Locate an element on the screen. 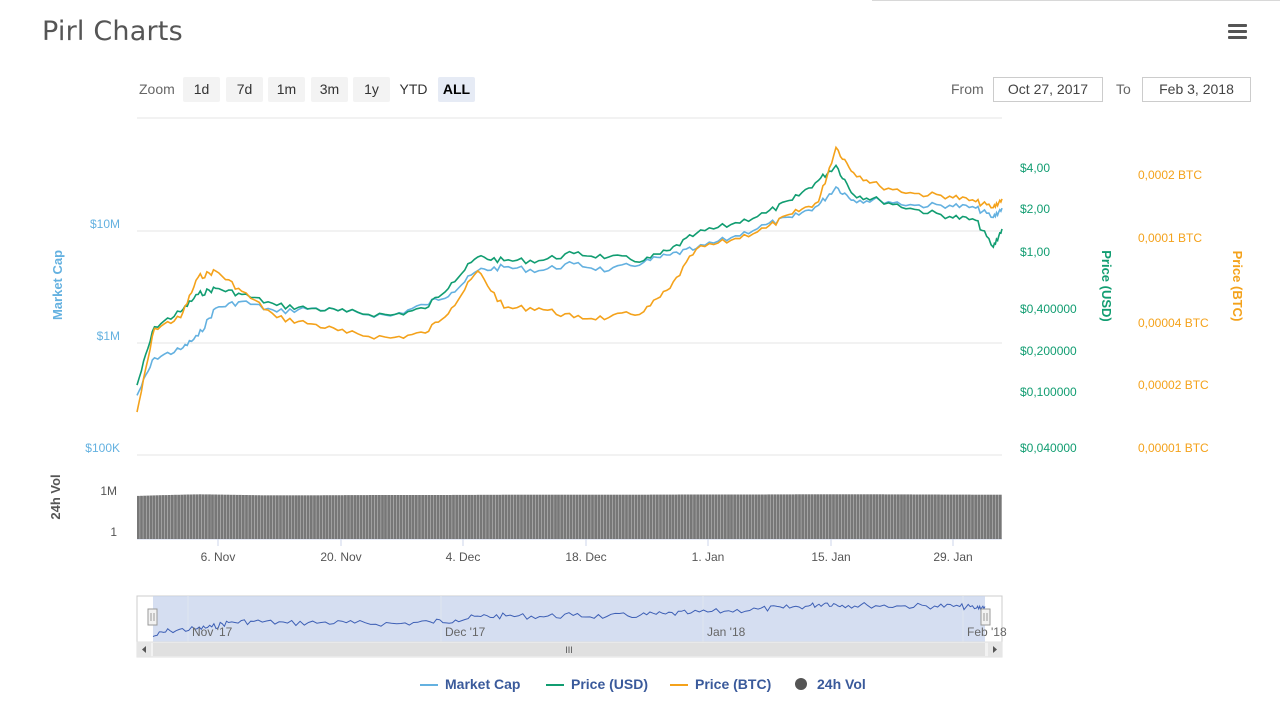 Image resolution: width=1280 pixels, height=704 pixels. legend-item-volume: 24h Vol is located at coordinates (841, 684).